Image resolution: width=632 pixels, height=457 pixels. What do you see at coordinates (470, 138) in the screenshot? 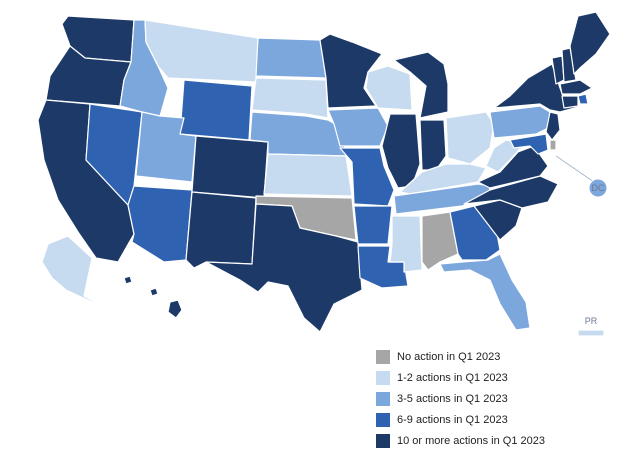
I see `state-ohio` at bounding box center [470, 138].